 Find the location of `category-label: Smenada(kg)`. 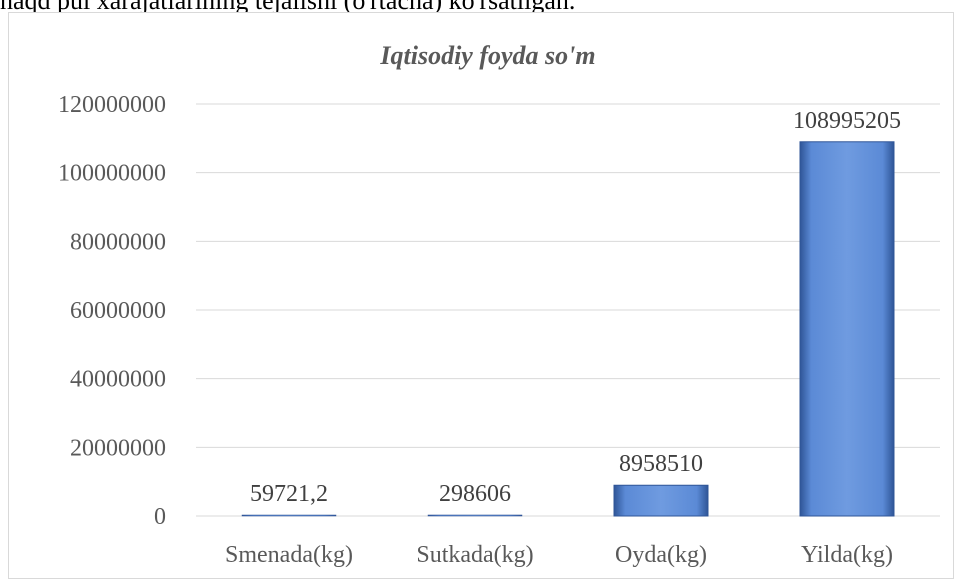

category-label: Smenada(kg) is located at coordinates (289, 555).